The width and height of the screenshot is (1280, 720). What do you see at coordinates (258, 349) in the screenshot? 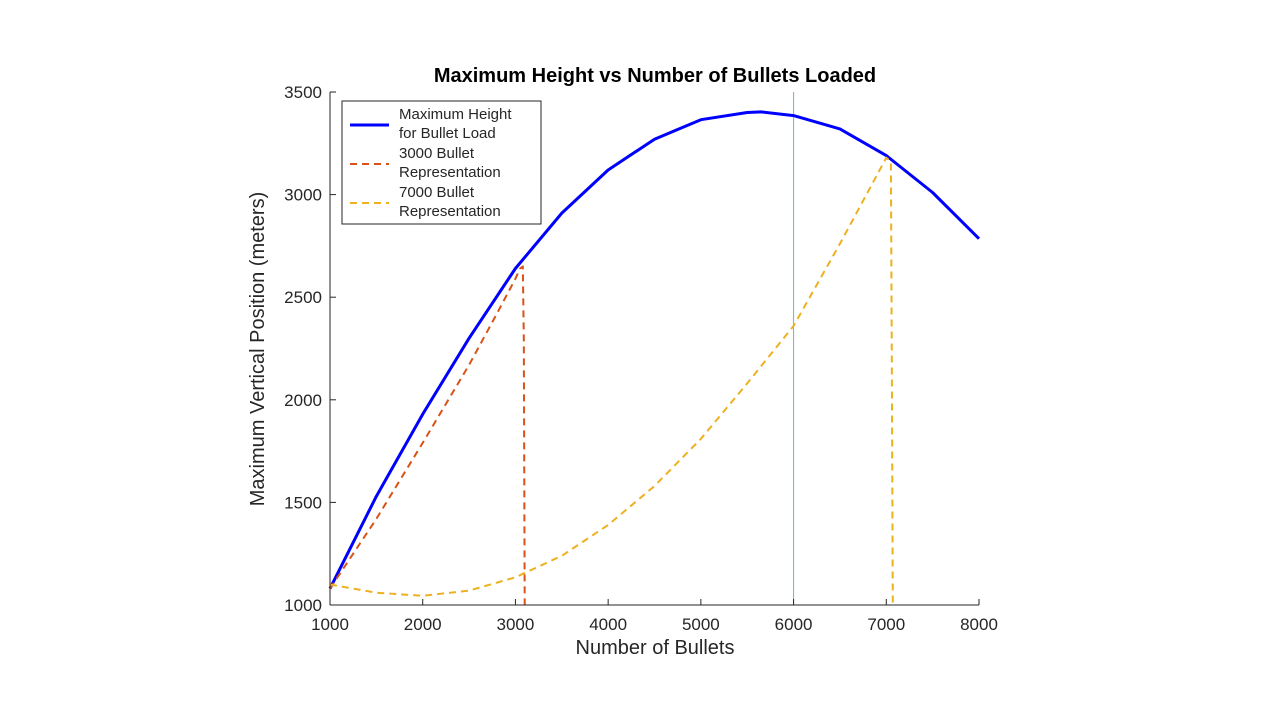
I see `y-axis-label: Maximum Vertical Position (meters)` at bounding box center [258, 349].